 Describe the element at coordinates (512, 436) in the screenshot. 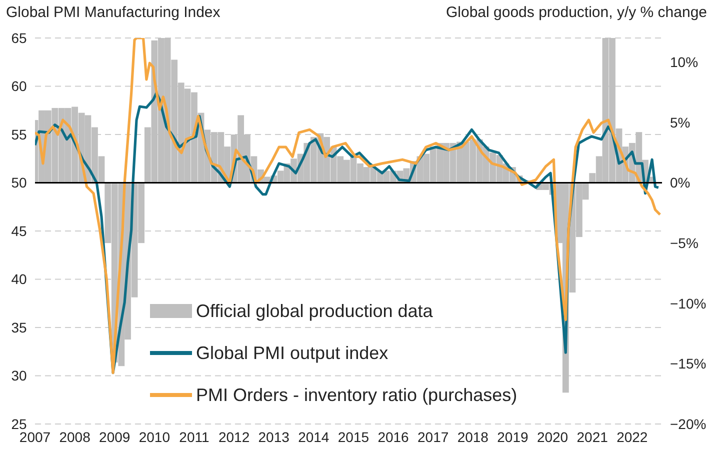

I see `x-tick-label: 2019` at that location.